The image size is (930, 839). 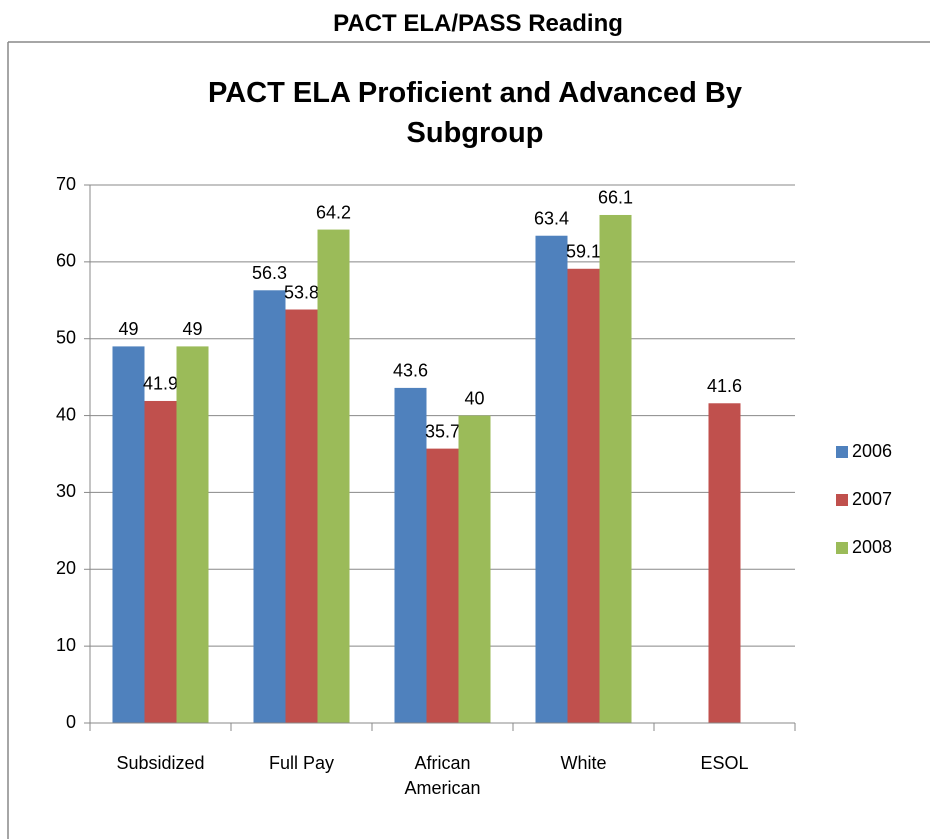 What do you see at coordinates (872, 499) in the screenshot?
I see `legend-label: 2007` at bounding box center [872, 499].